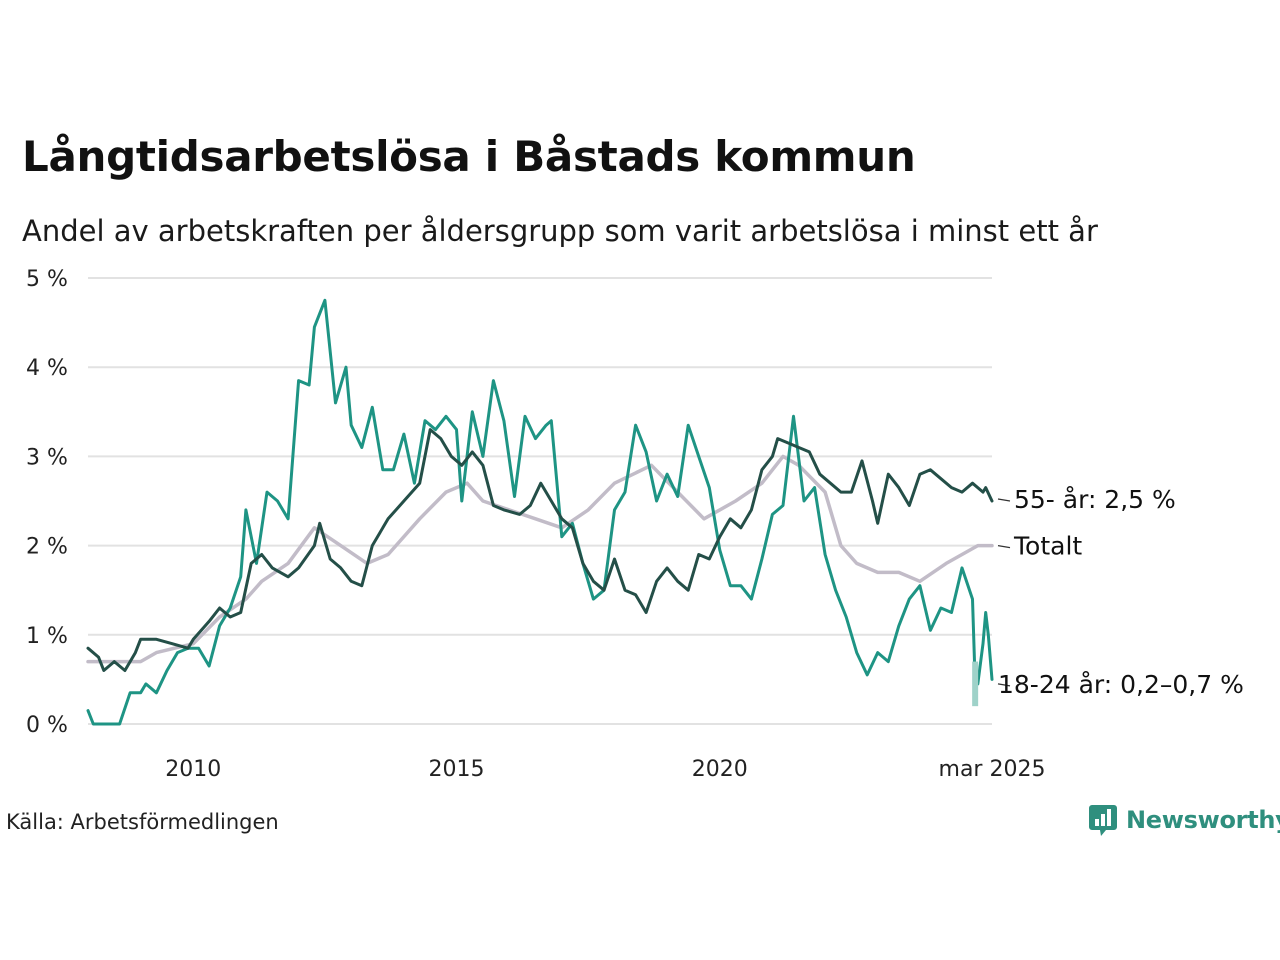 The image size is (1280, 960). I want to click on end-label: 55- år: 2,5 %, so click(1095, 499).